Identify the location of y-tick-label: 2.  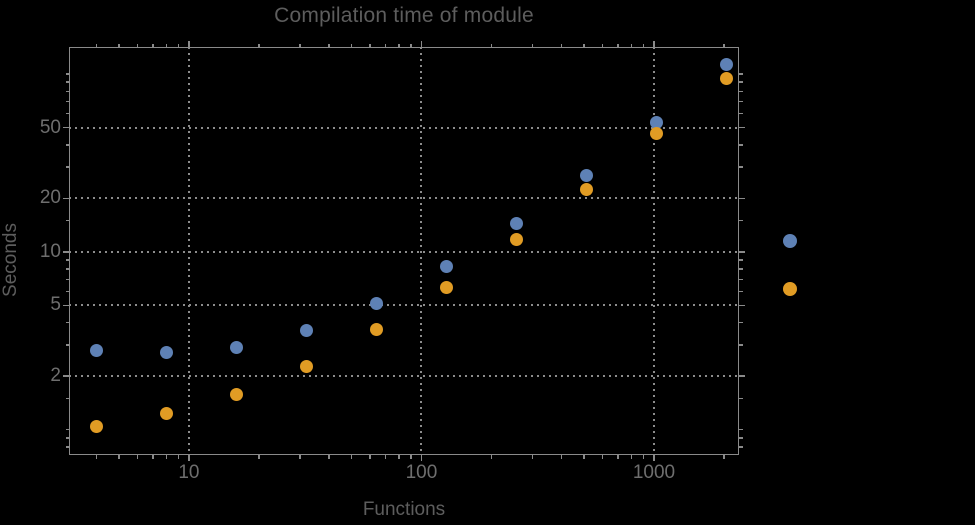
(55, 376).